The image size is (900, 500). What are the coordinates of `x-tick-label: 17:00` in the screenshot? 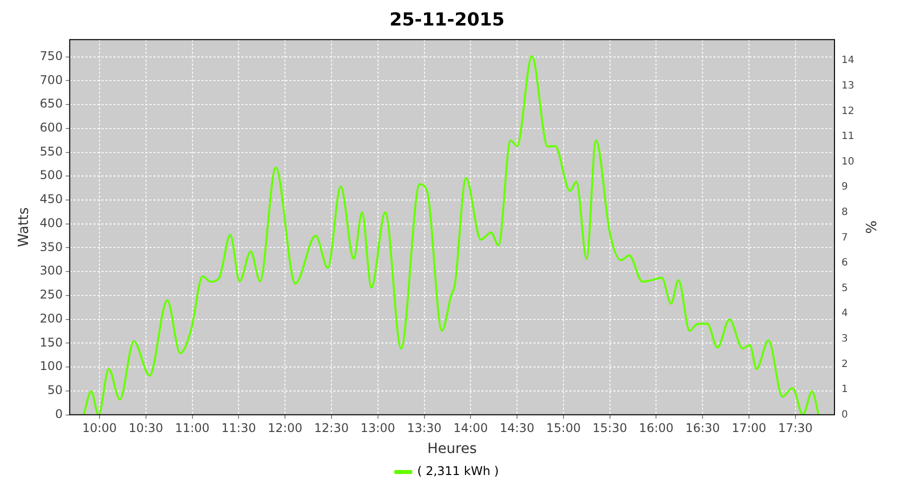 It's located at (749, 428).